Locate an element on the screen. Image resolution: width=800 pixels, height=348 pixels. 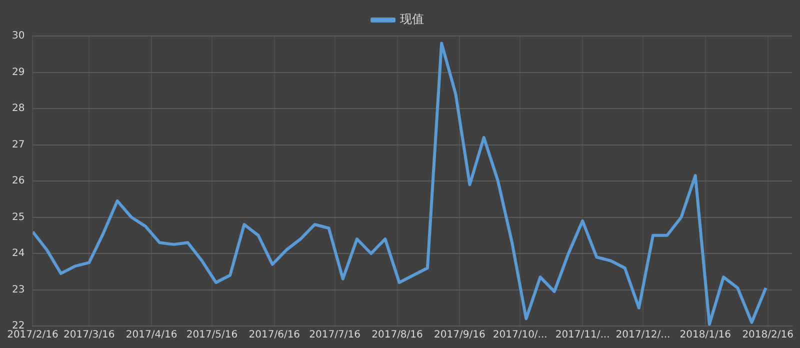
legend-label: 现值 is located at coordinates (412, 19).